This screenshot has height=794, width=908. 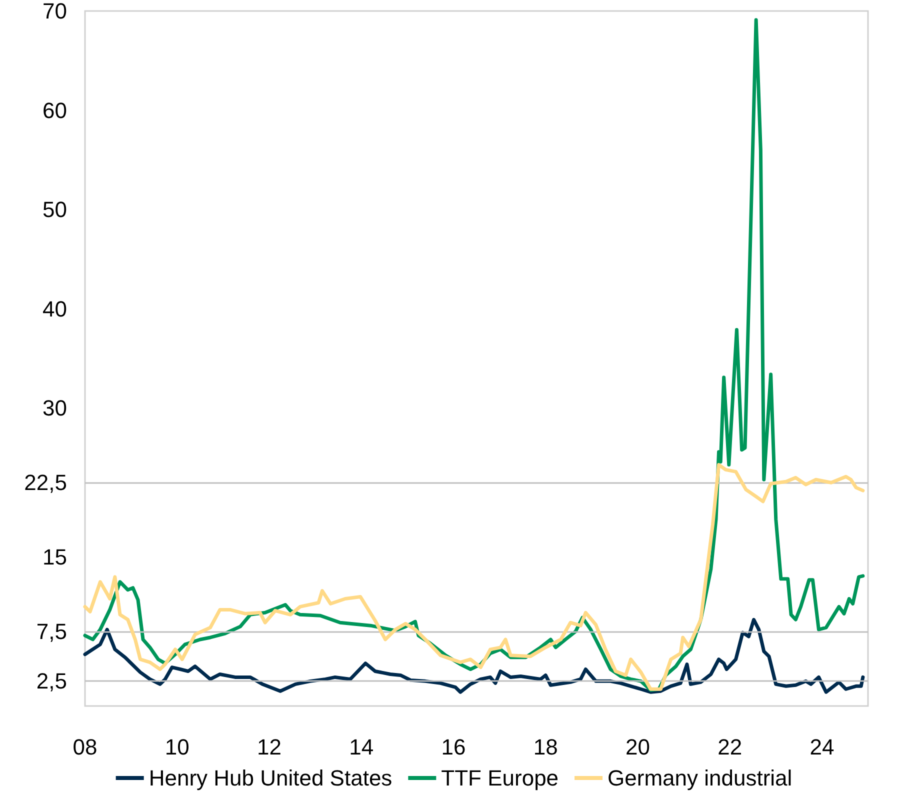 I want to click on y-tick-label: 22,5, so click(x=45, y=483).